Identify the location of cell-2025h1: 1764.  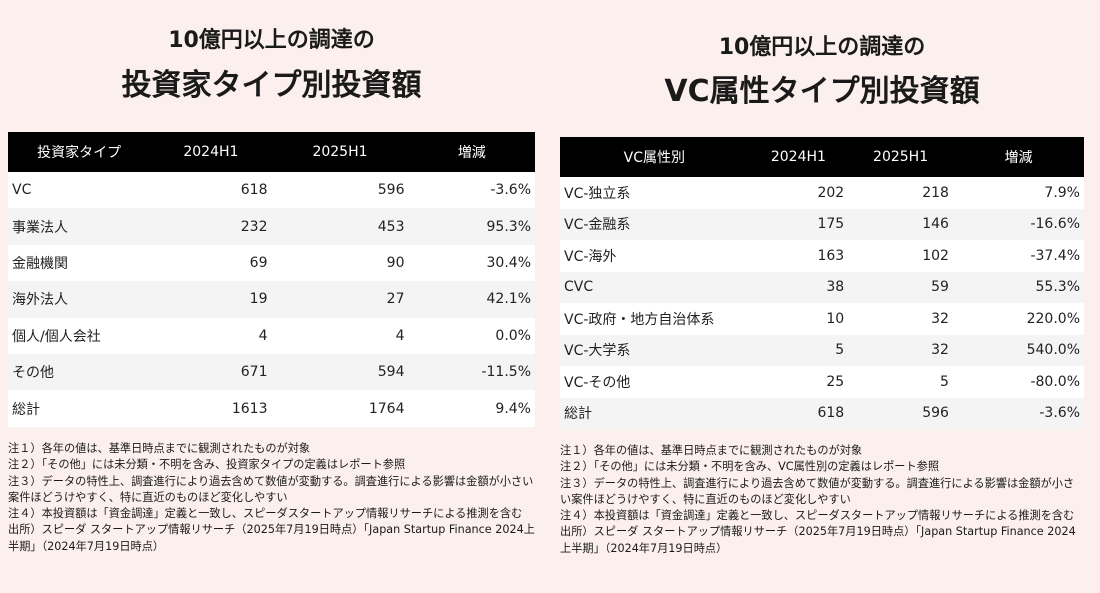
(386, 408).